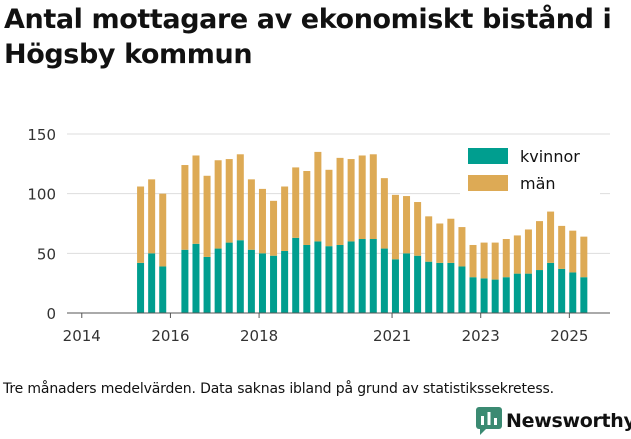  What do you see at coordinates (488, 156) in the screenshot?
I see `legend-swatch-kvinnor` at bounding box center [488, 156].